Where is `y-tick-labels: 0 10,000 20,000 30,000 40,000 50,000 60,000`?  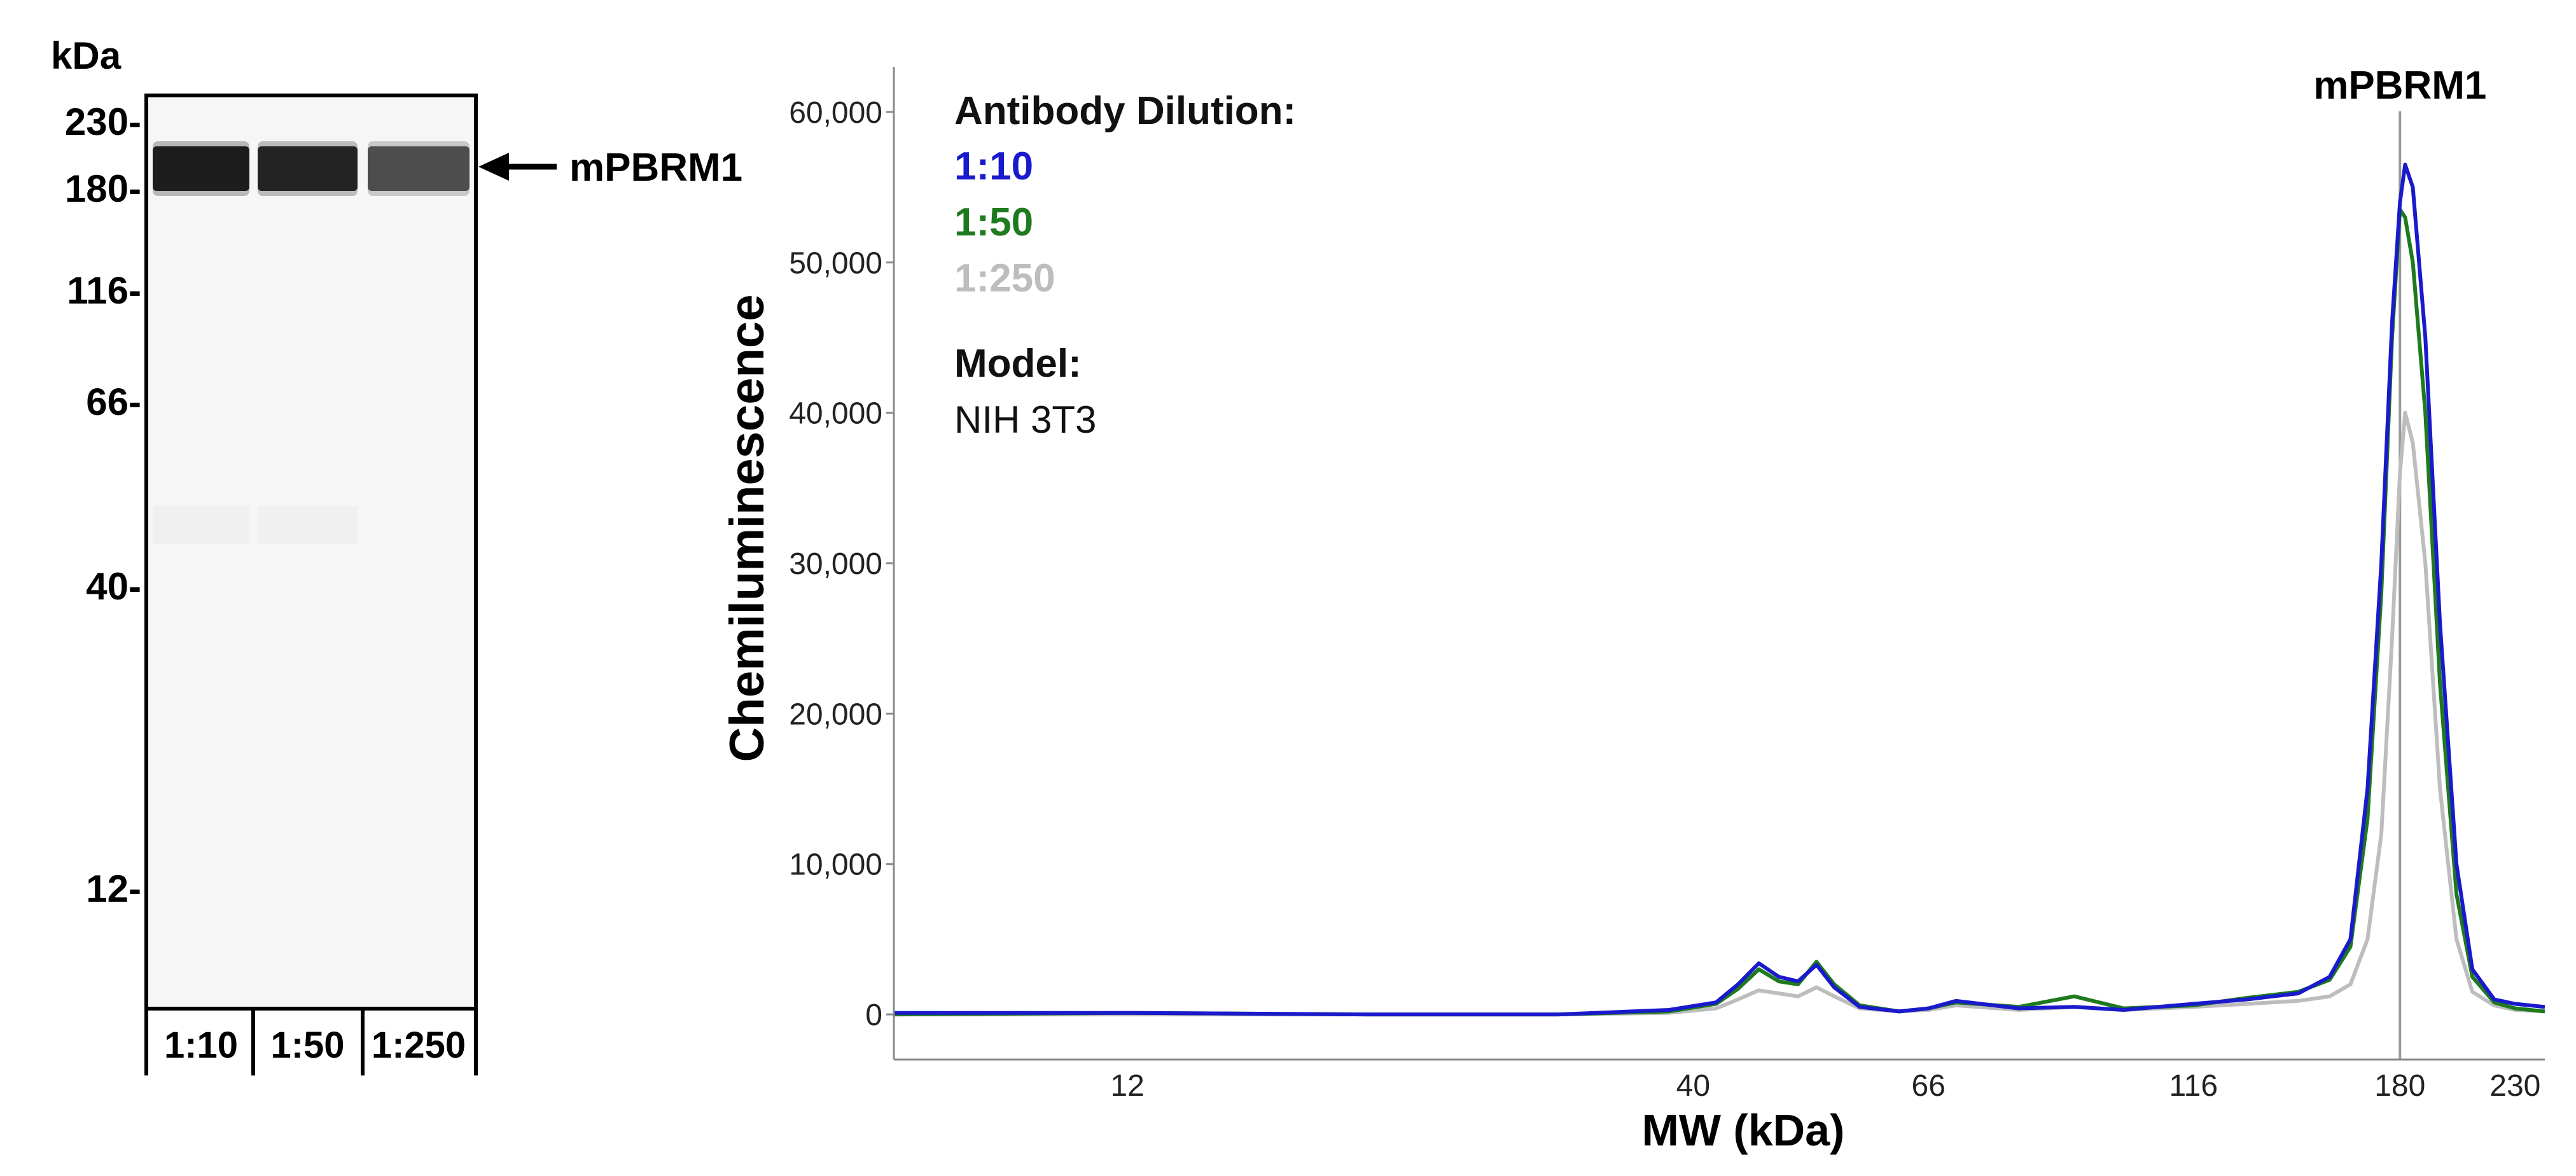 y-tick-labels: 0 10,000 20,000 30,000 40,000 50,000 60,000 is located at coordinates (841, 564).